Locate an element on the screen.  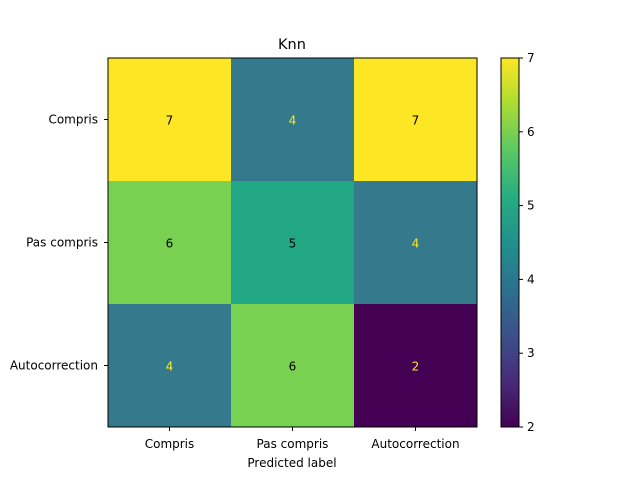
colorbar-tick-label: 7 is located at coordinates (531, 58).